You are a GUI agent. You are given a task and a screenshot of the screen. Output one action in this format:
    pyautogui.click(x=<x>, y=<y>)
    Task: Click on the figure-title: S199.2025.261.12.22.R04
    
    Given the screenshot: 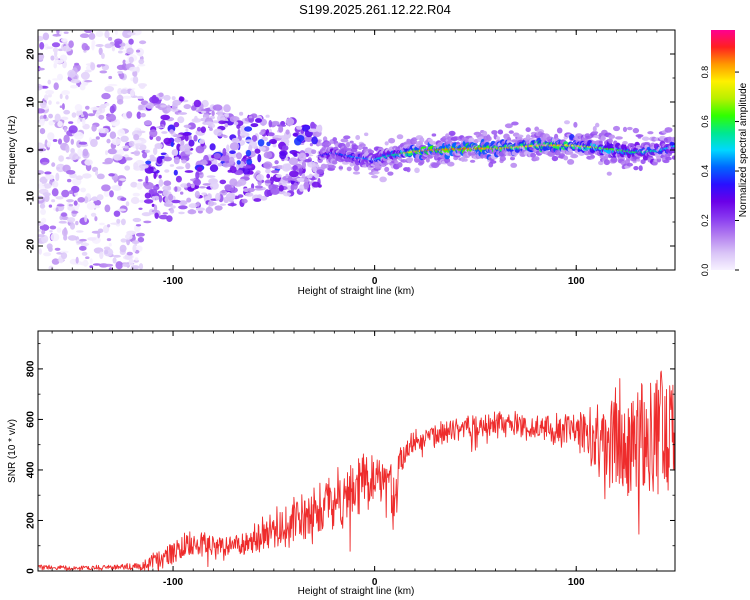 What is the action you would take?
    pyautogui.click(x=375, y=9)
    